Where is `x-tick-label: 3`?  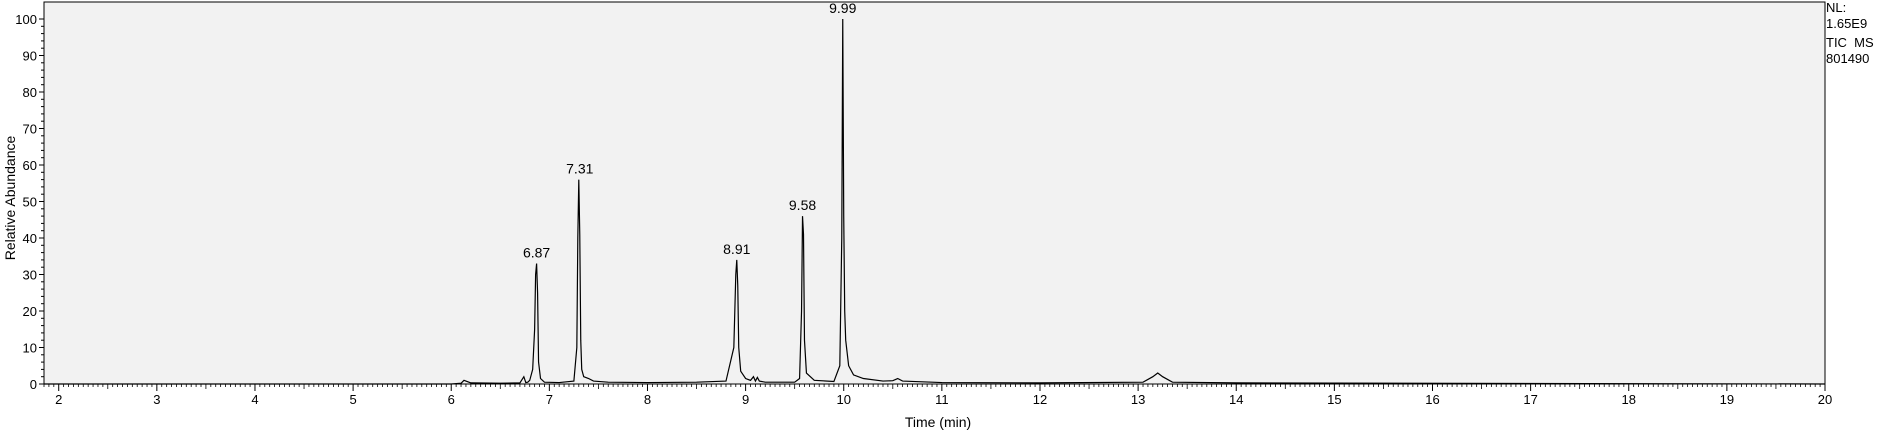
x-tick-label: 3 is located at coordinates (156, 399).